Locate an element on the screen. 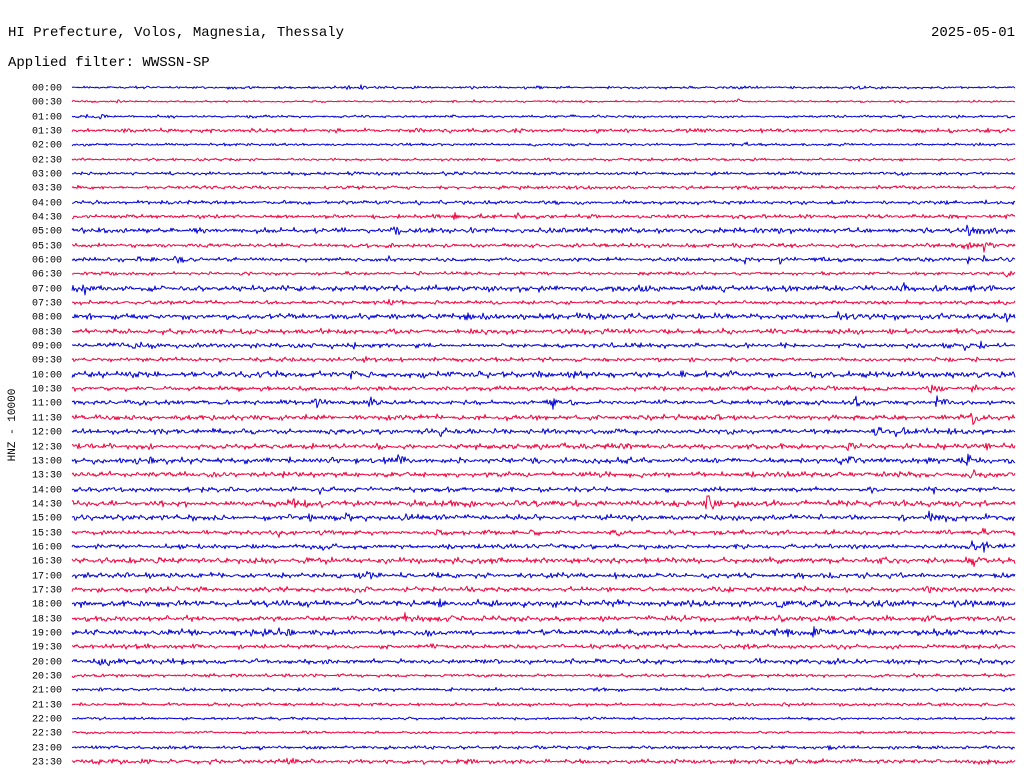 Image resolution: width=1024 pixels, height=780 pixels. time-label: 14:30 is located at coordinates (47, 505).